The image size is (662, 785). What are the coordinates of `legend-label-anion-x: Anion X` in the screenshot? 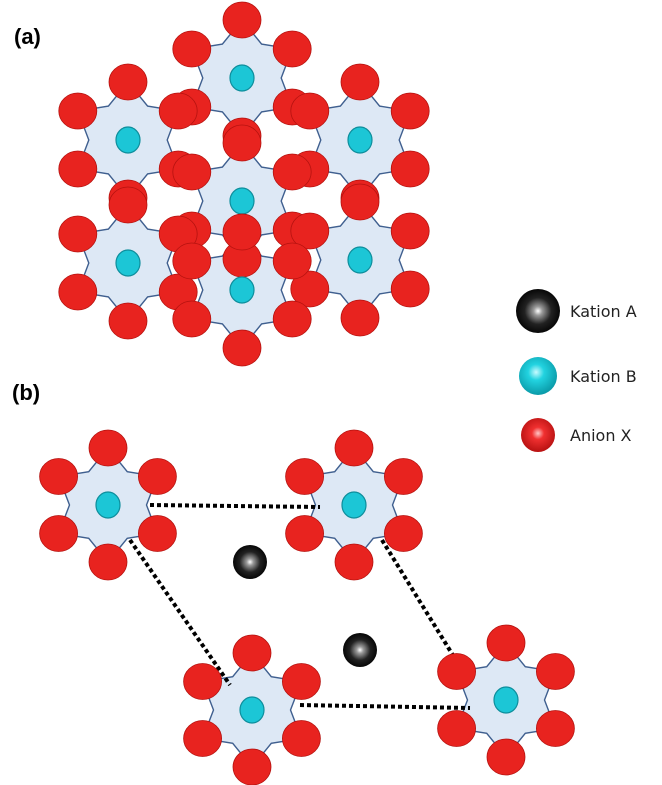 It's located at (601, 435).